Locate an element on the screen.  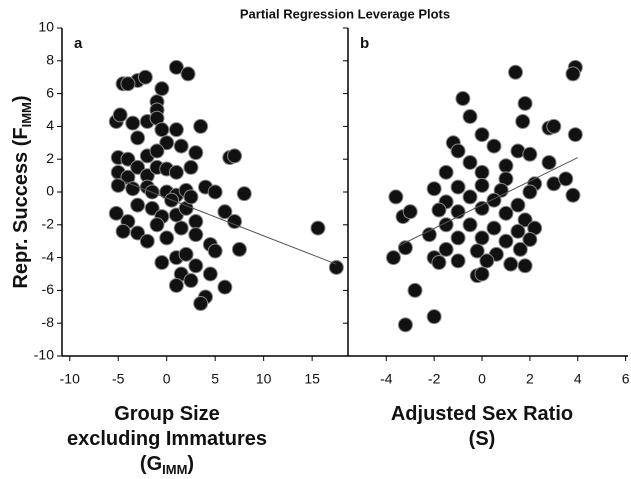
y-tick-label: 4 is located at coordinates (50, 125).